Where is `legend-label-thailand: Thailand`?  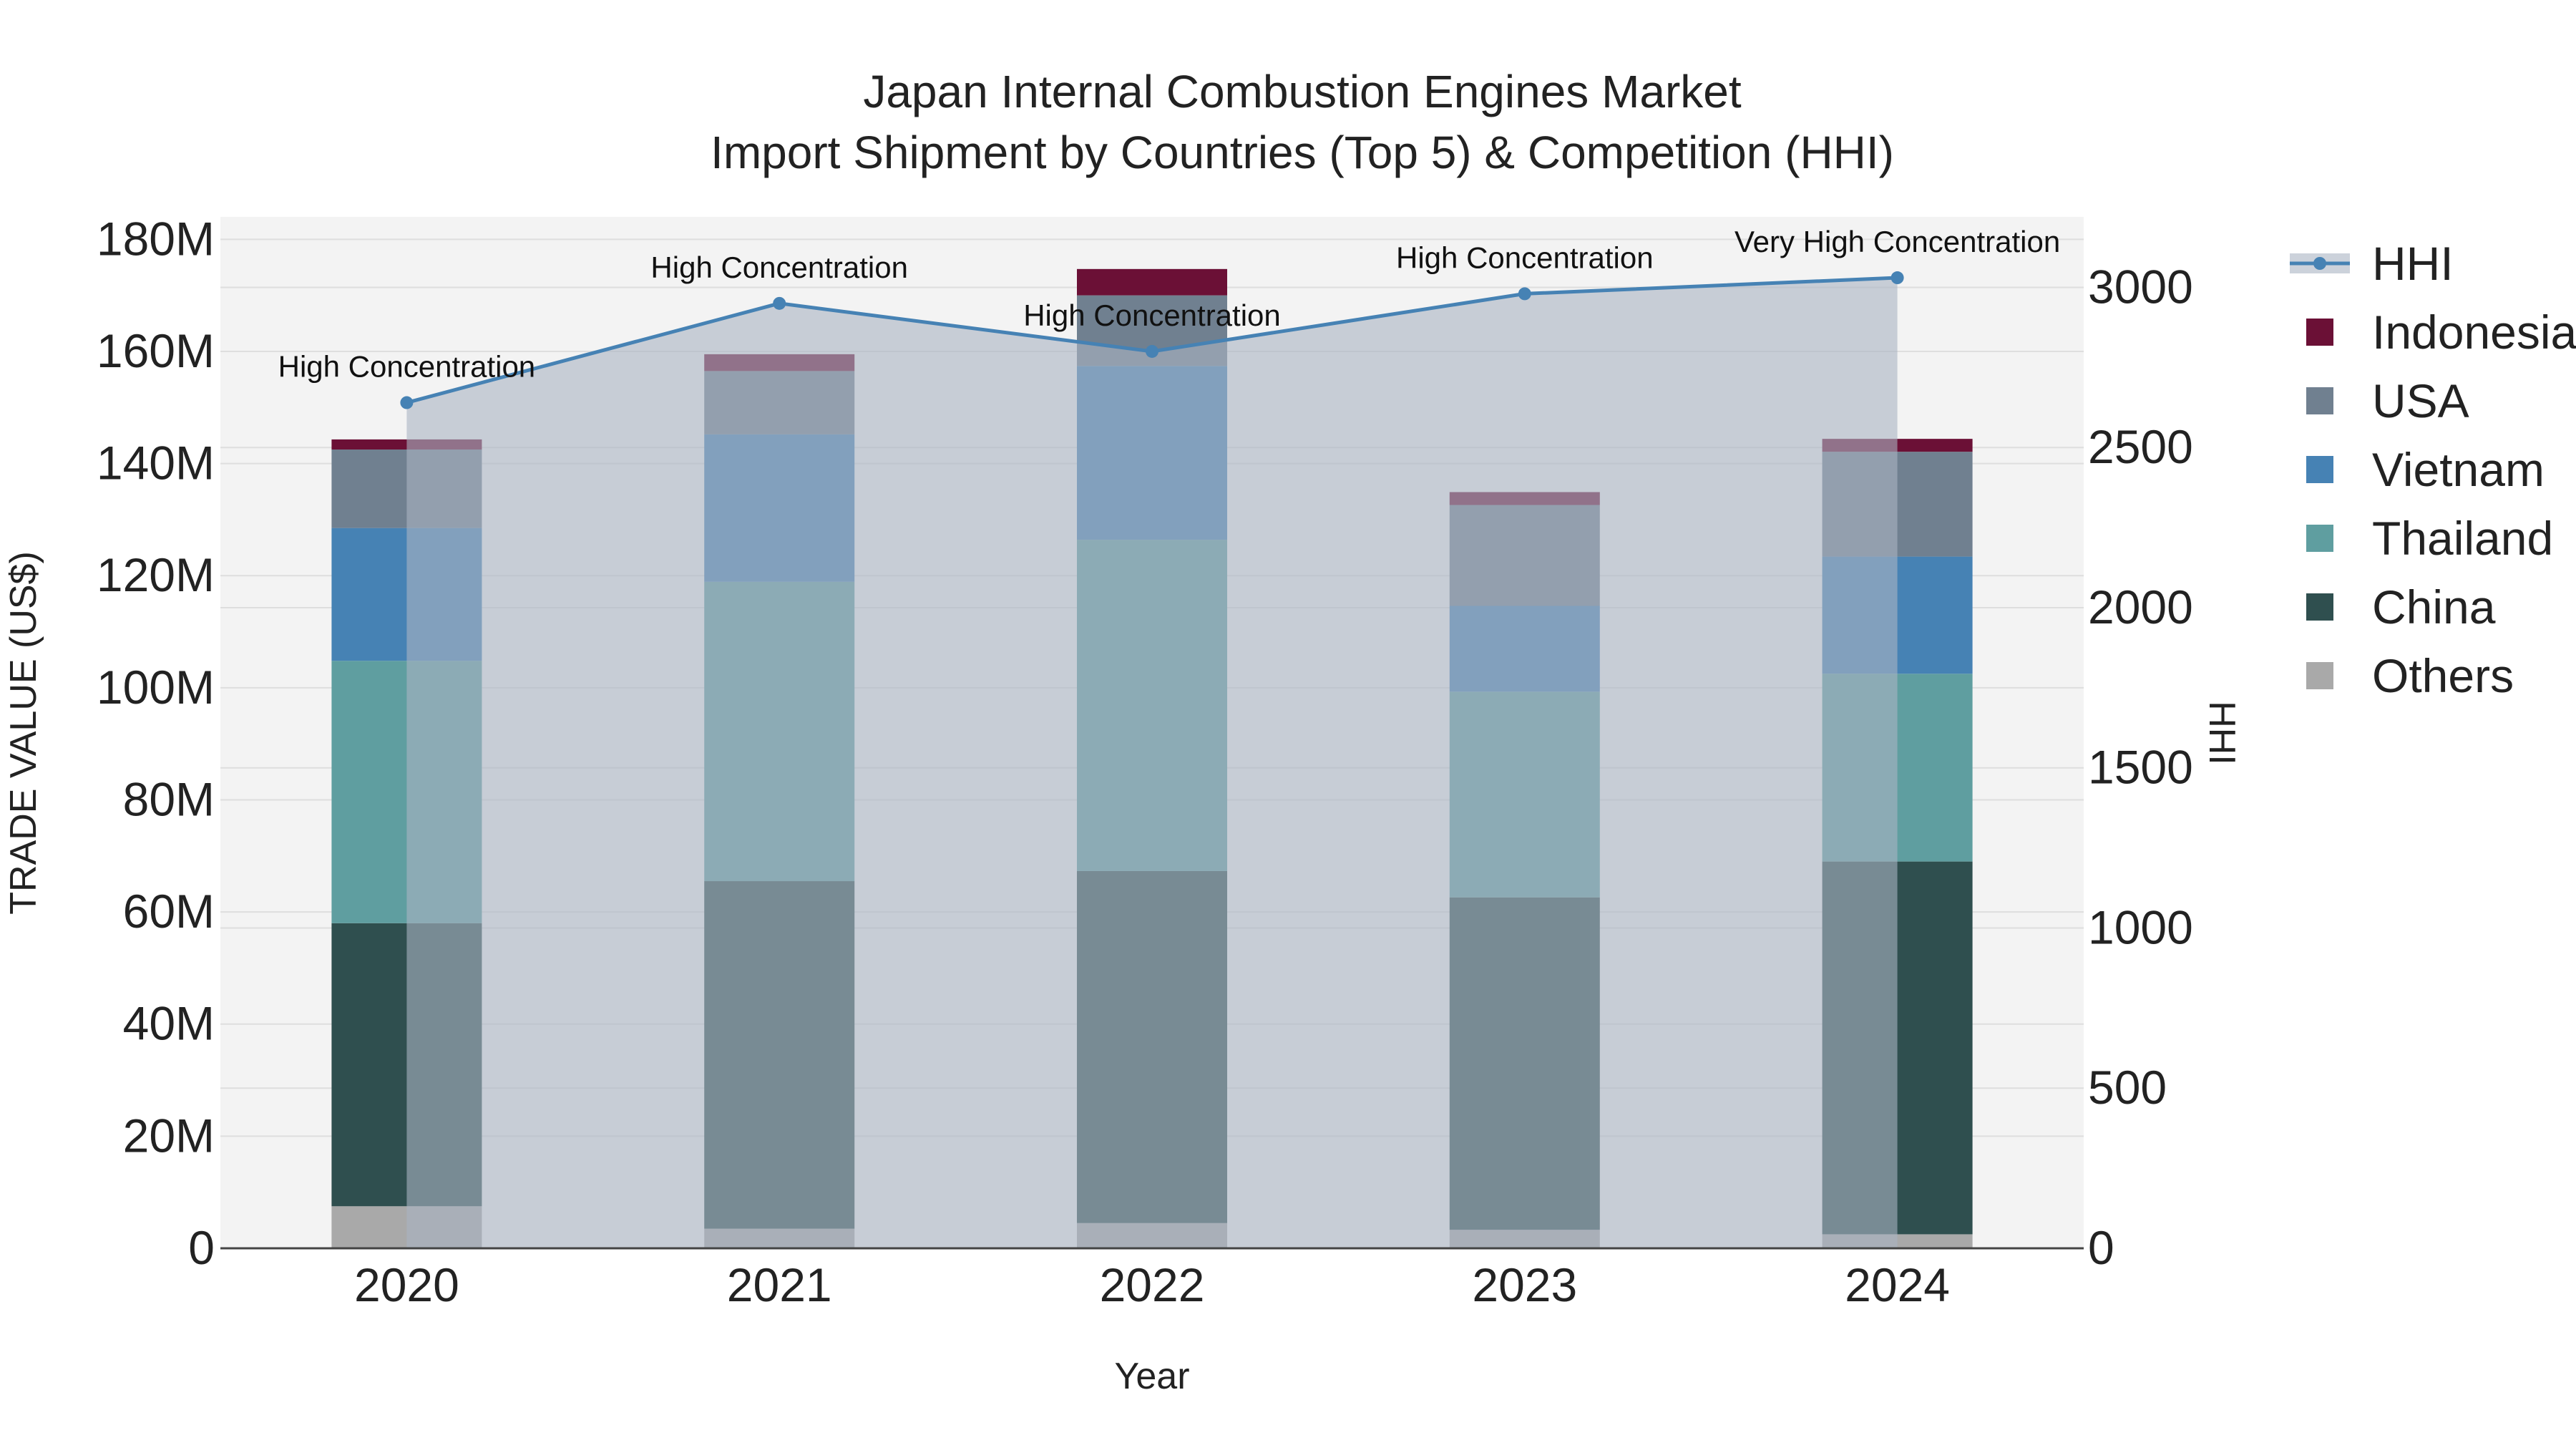 legend-label-thailand: Thailand is located at coordinates (2462, 538).